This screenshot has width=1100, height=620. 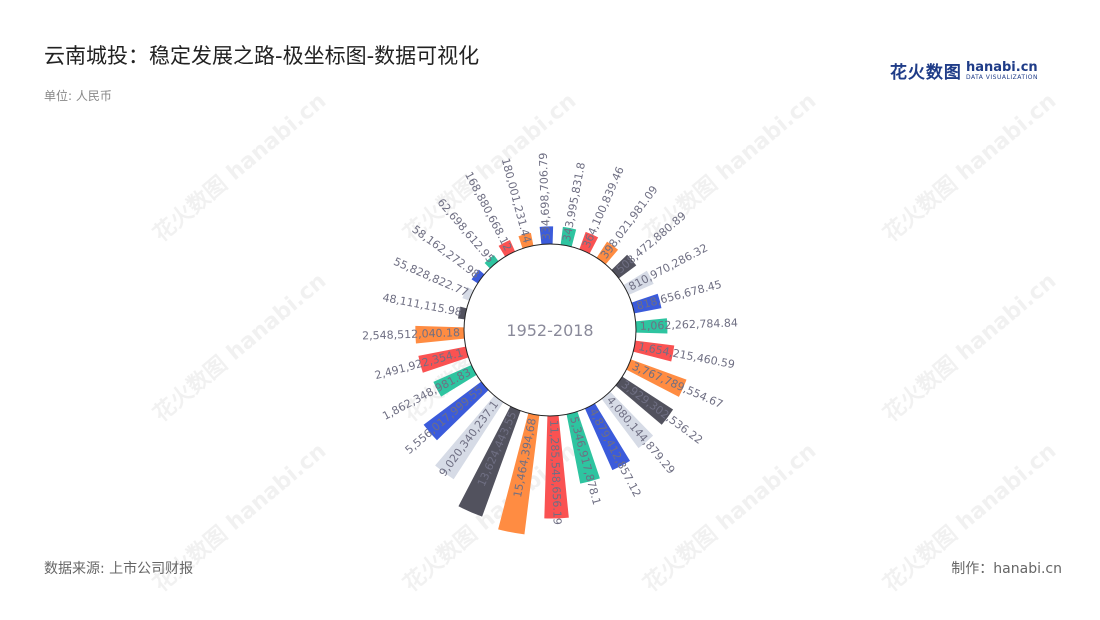 I want to click on logo-en-main: hanabi.cn, so click(x=1001, y=67).